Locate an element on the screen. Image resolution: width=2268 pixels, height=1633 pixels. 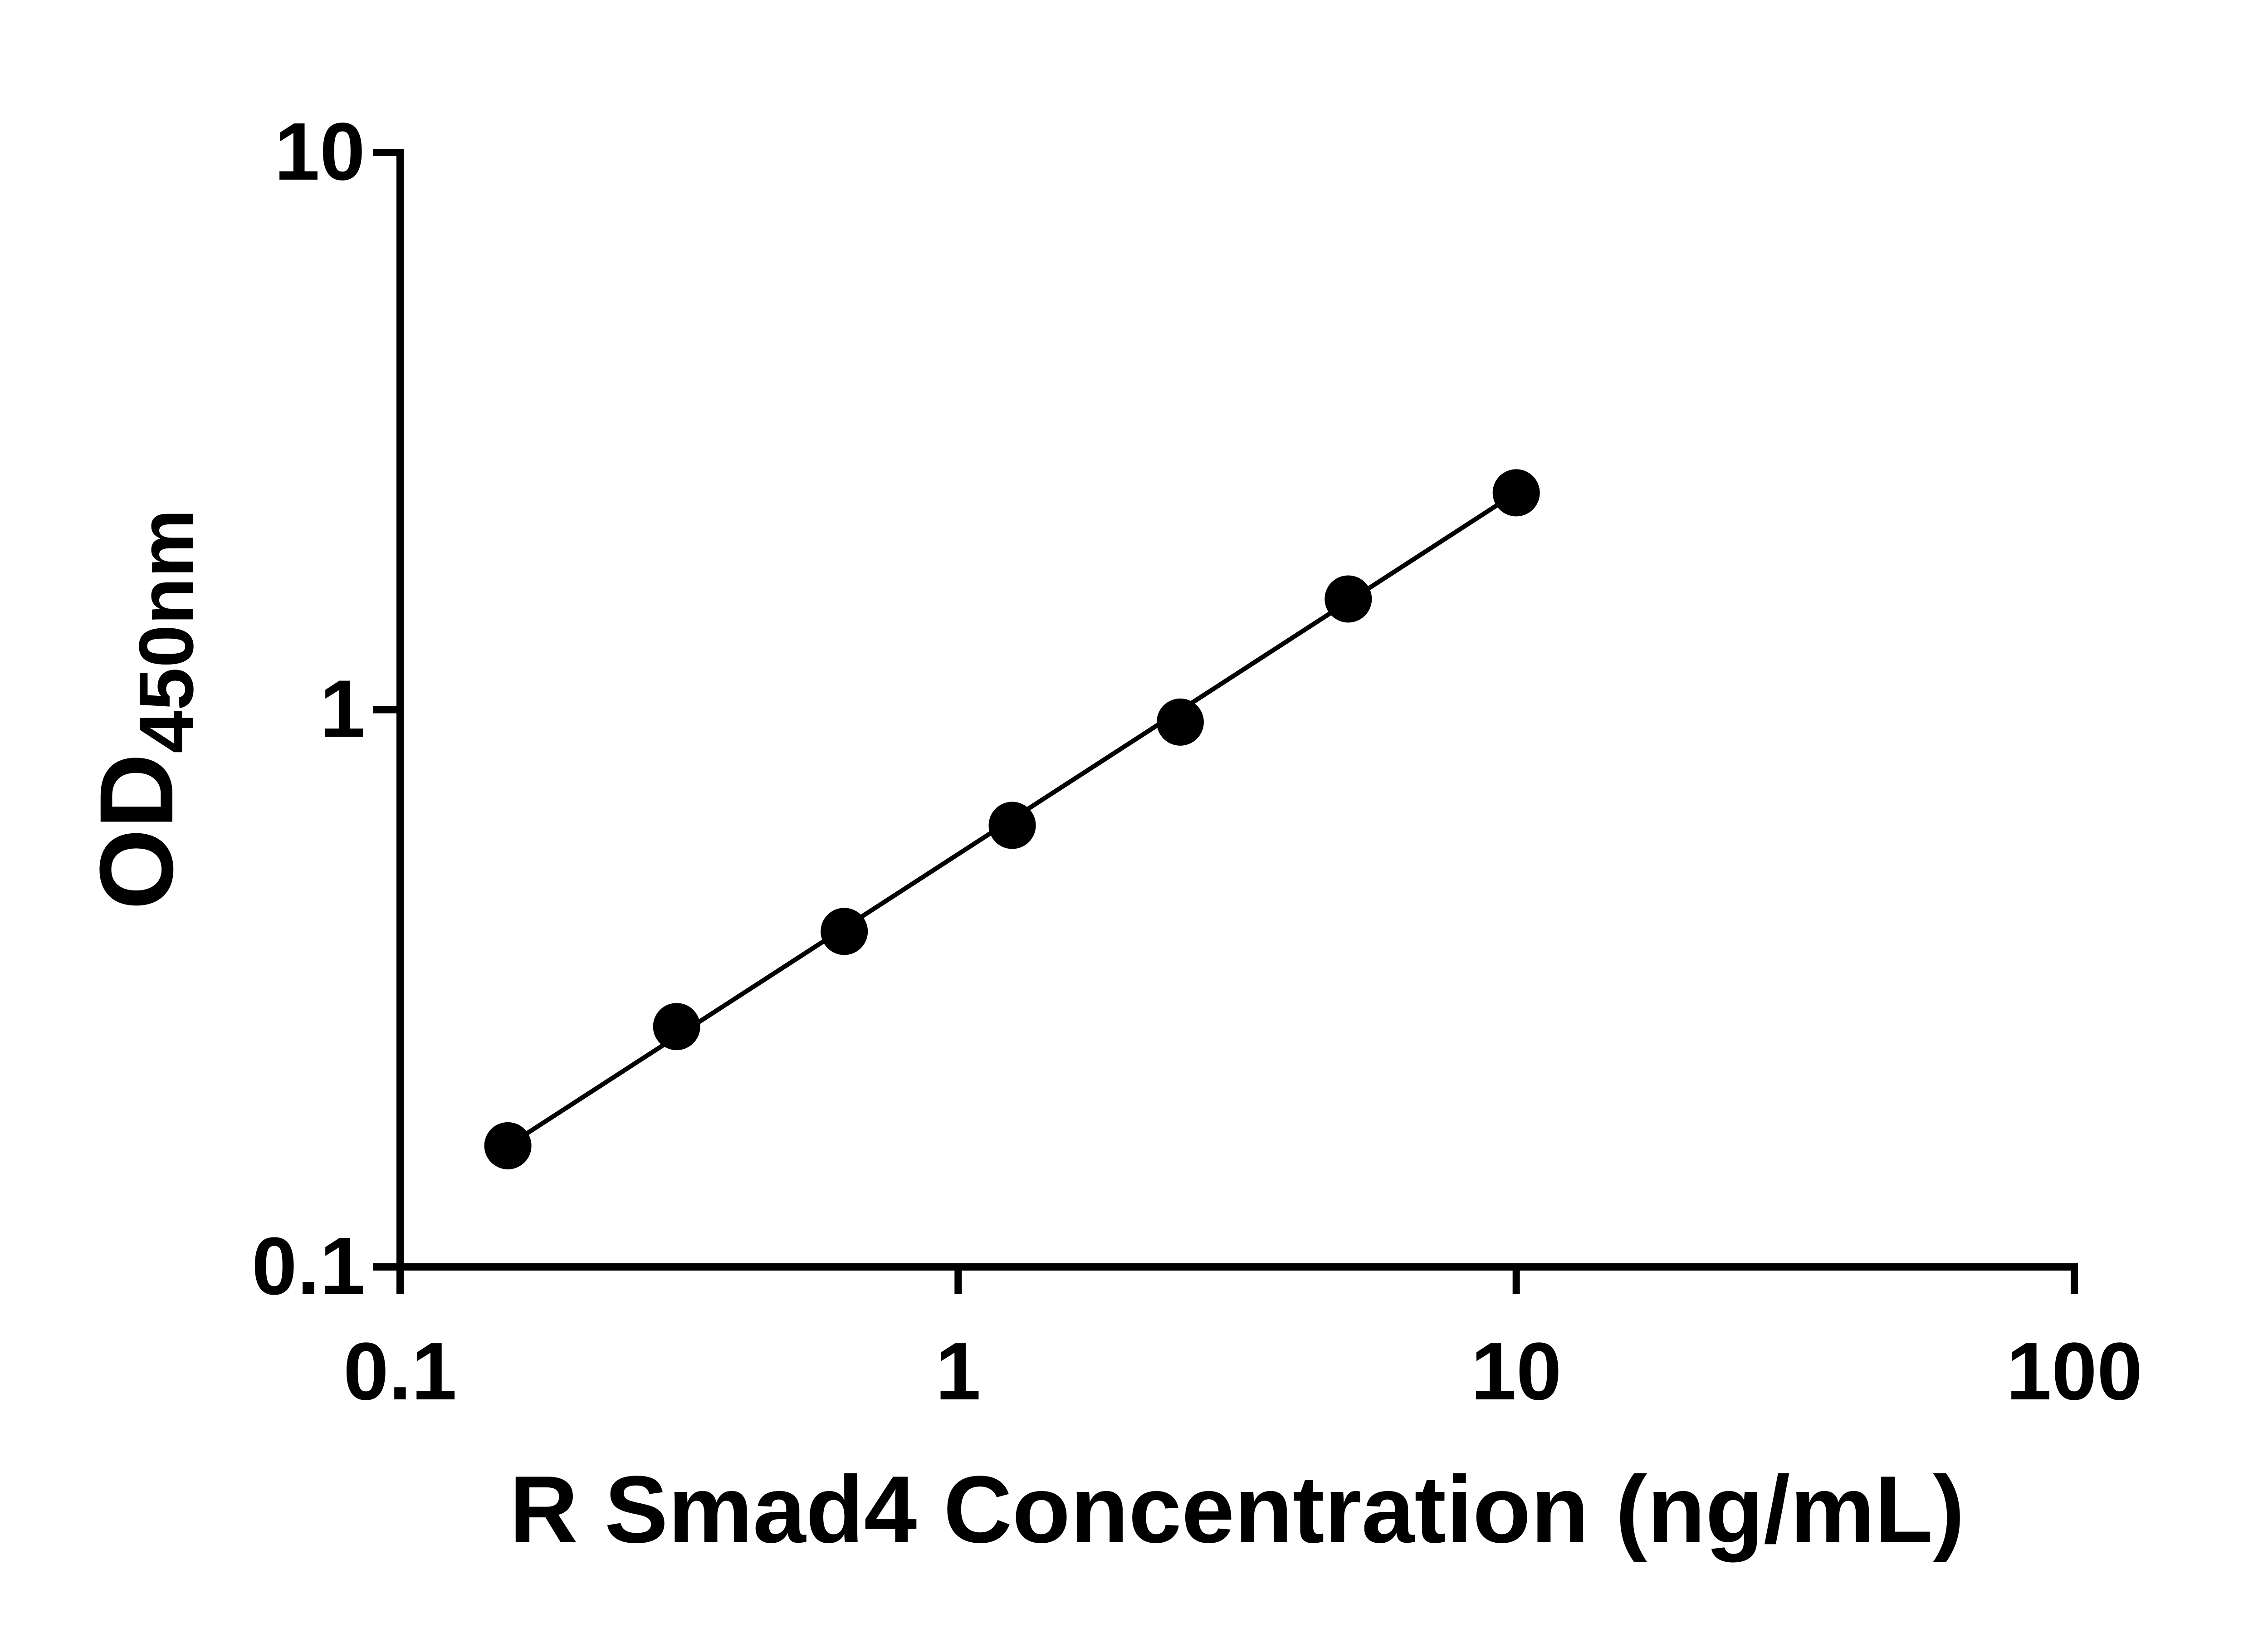
y-tick-label: 10 is located at coordinates (319, 151).